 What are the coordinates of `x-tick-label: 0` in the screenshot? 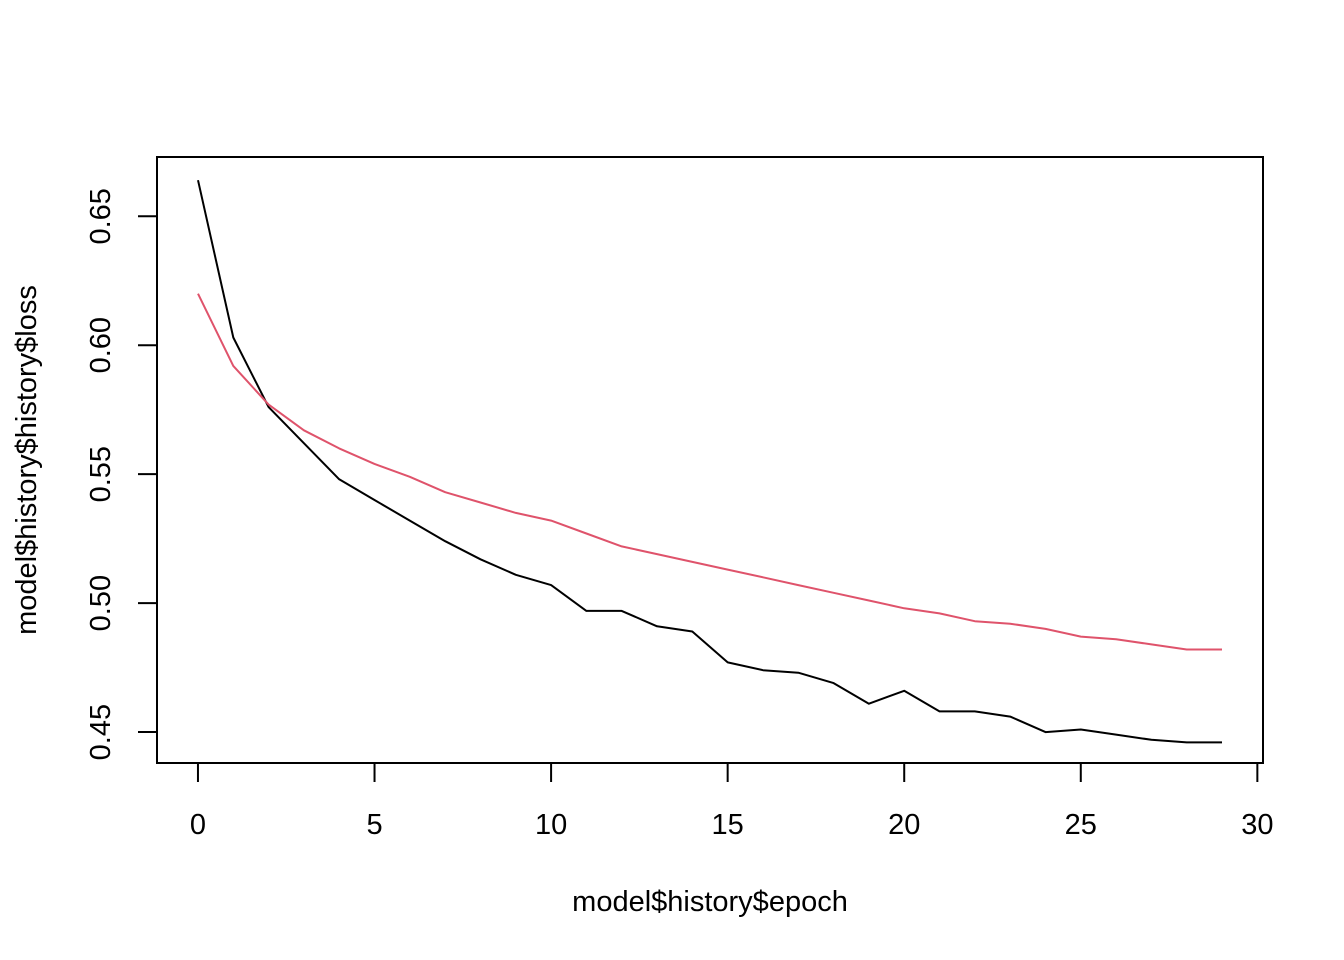 It's located at (198, 825).